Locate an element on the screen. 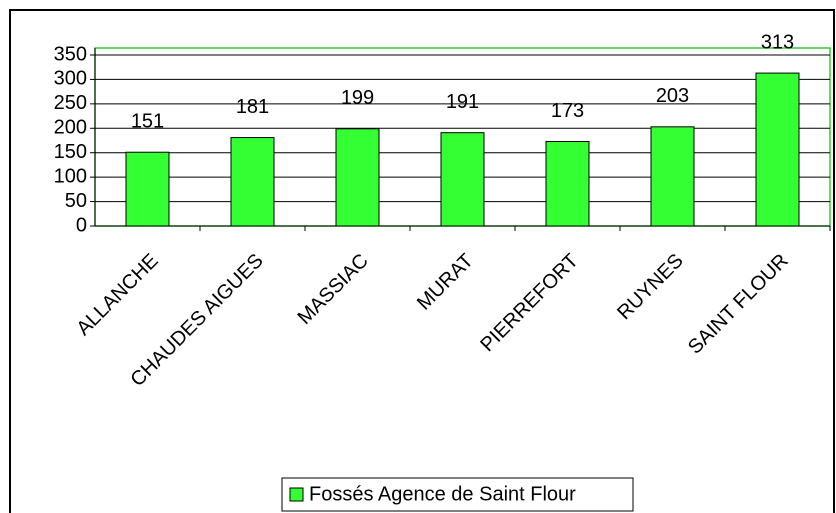 This screenshot has height=513, width=836. y-tick-label: 100 is located at coordinates (70, 176).